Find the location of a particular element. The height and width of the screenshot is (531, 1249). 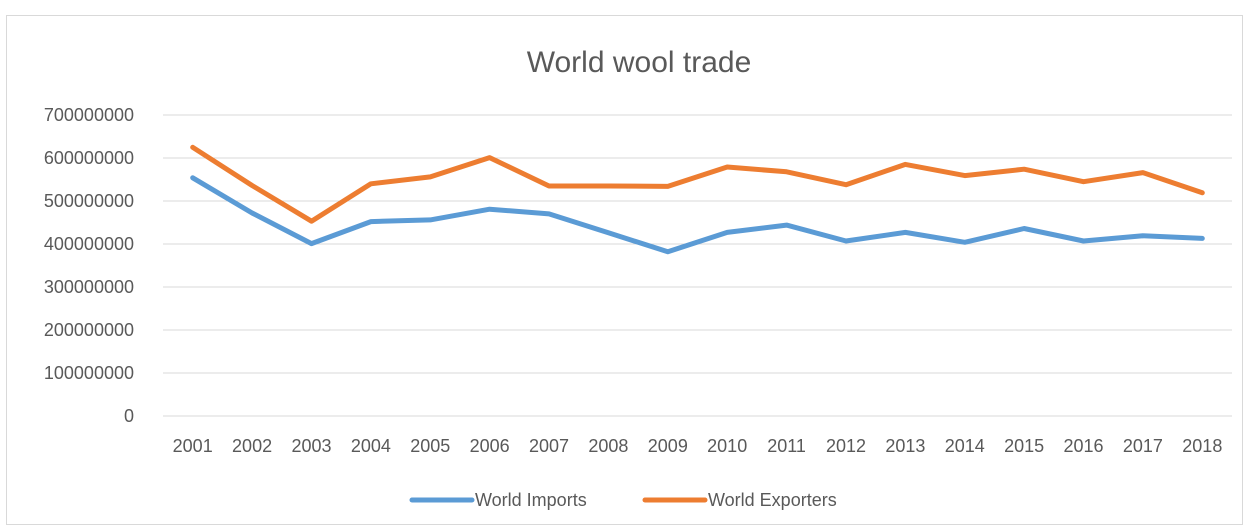

chart-title: World wool trade is located at coordinates (639, 62).